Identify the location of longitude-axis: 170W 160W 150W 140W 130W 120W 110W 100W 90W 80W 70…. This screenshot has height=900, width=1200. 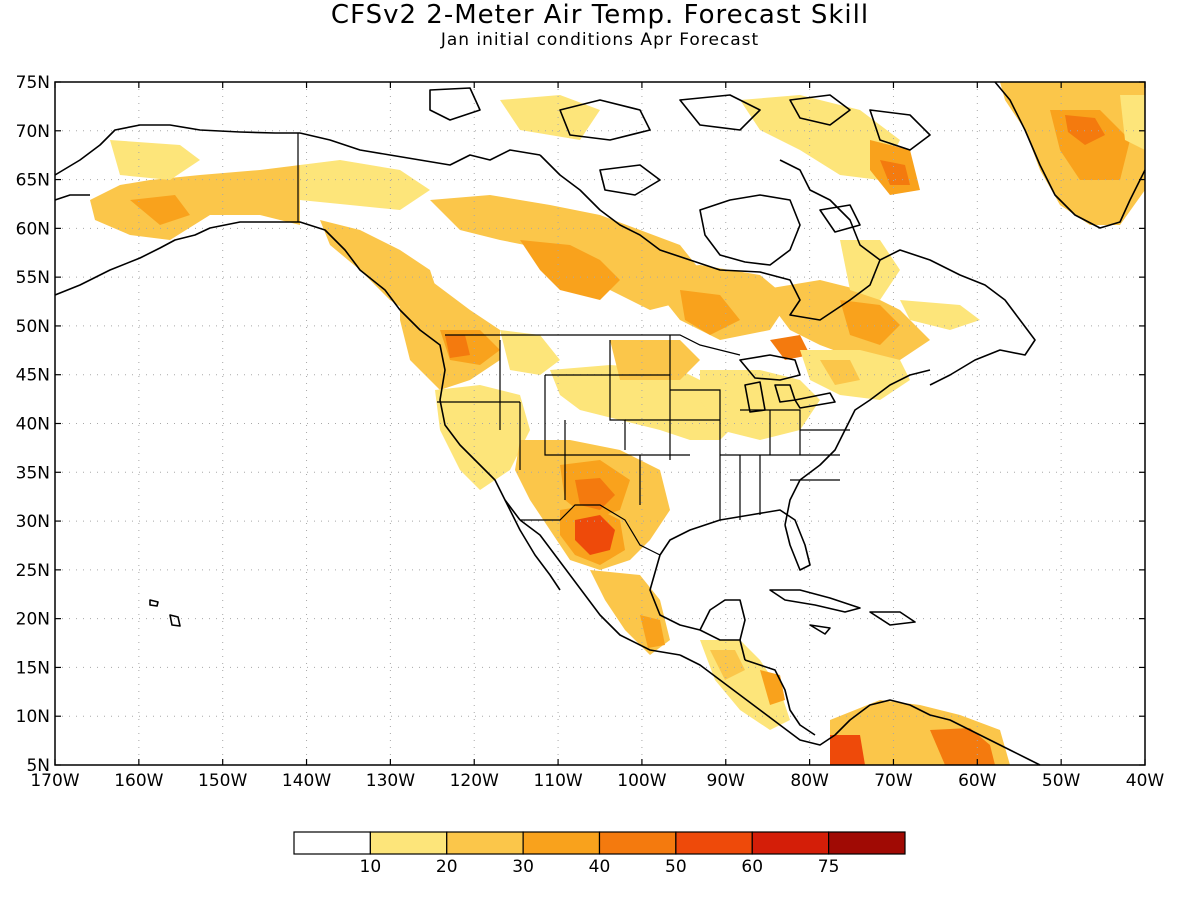
(597, 781).